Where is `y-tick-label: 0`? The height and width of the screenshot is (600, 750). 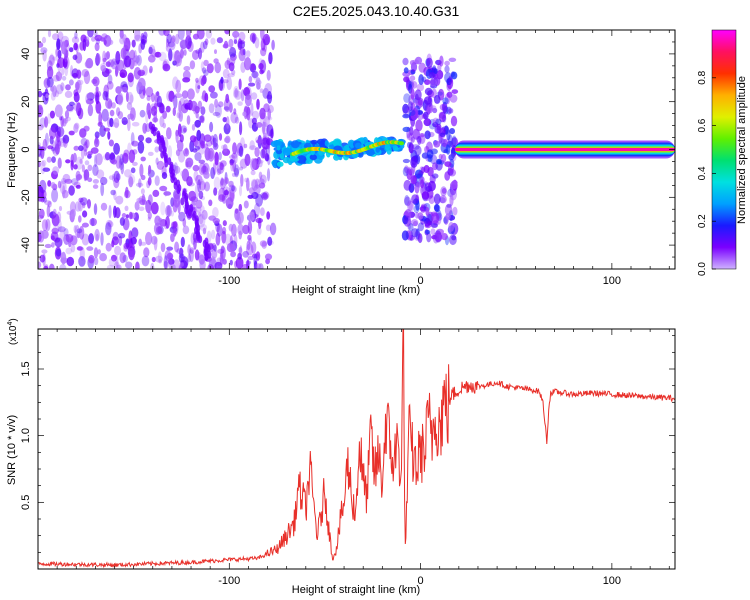 y-tick-label: 0 is located at coordinates (26, 149).